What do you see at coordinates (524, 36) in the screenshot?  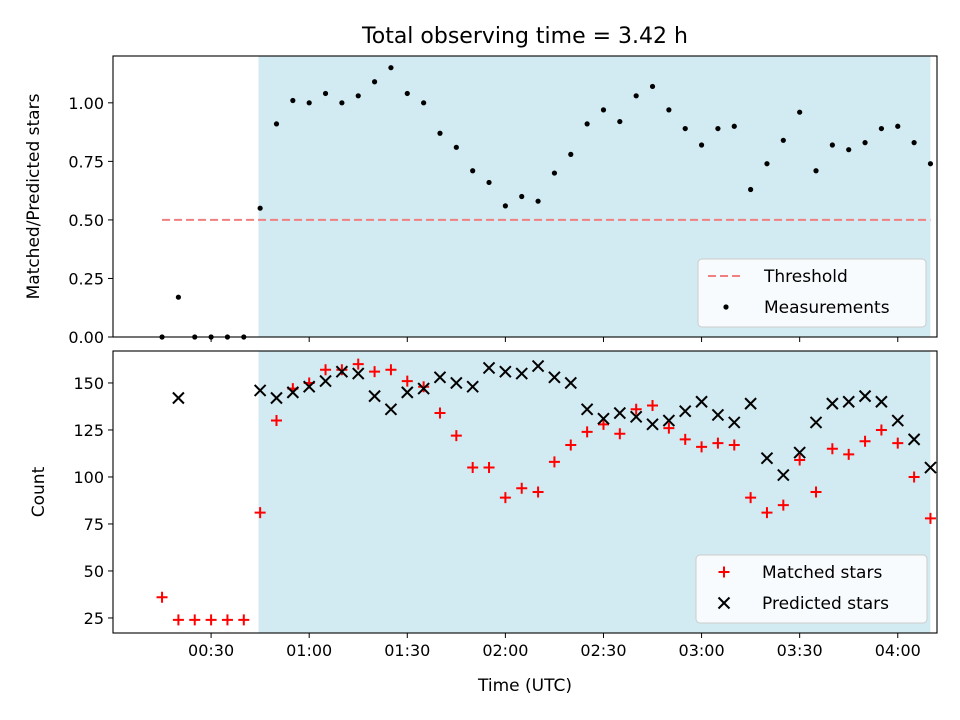 I see `chart-title: Total observing time = 3.42 h` at bounding box center [524, 36].